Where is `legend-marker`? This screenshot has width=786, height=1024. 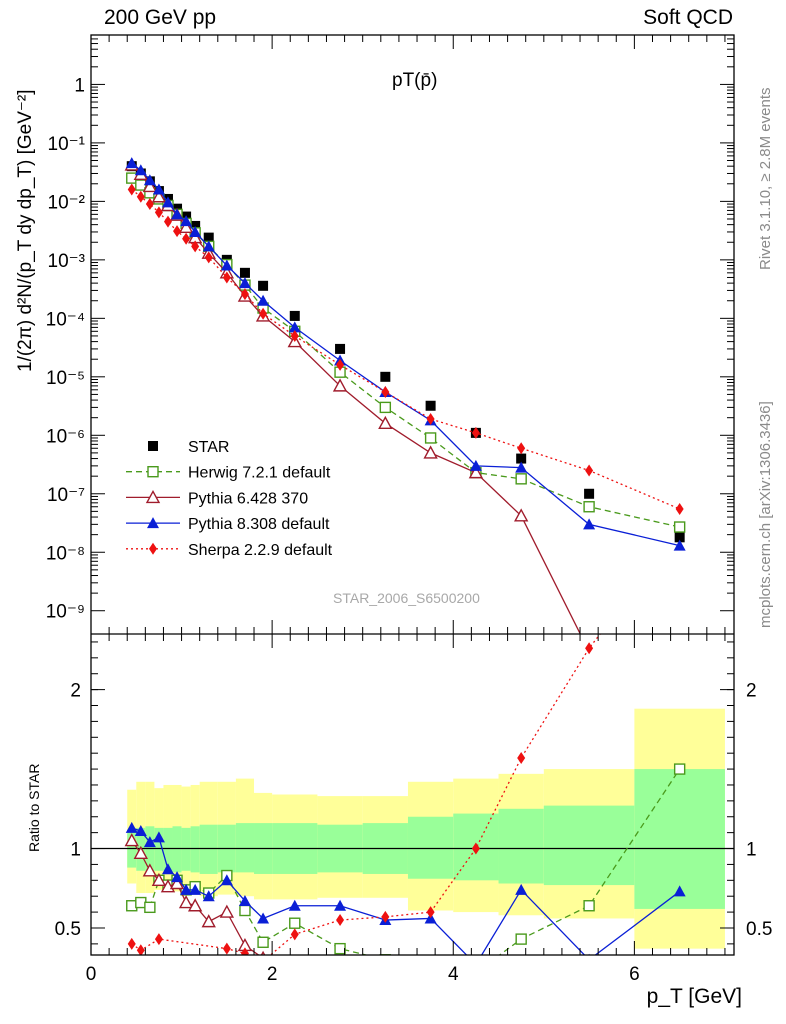
legend-marker is located at coordinates (153, 472).